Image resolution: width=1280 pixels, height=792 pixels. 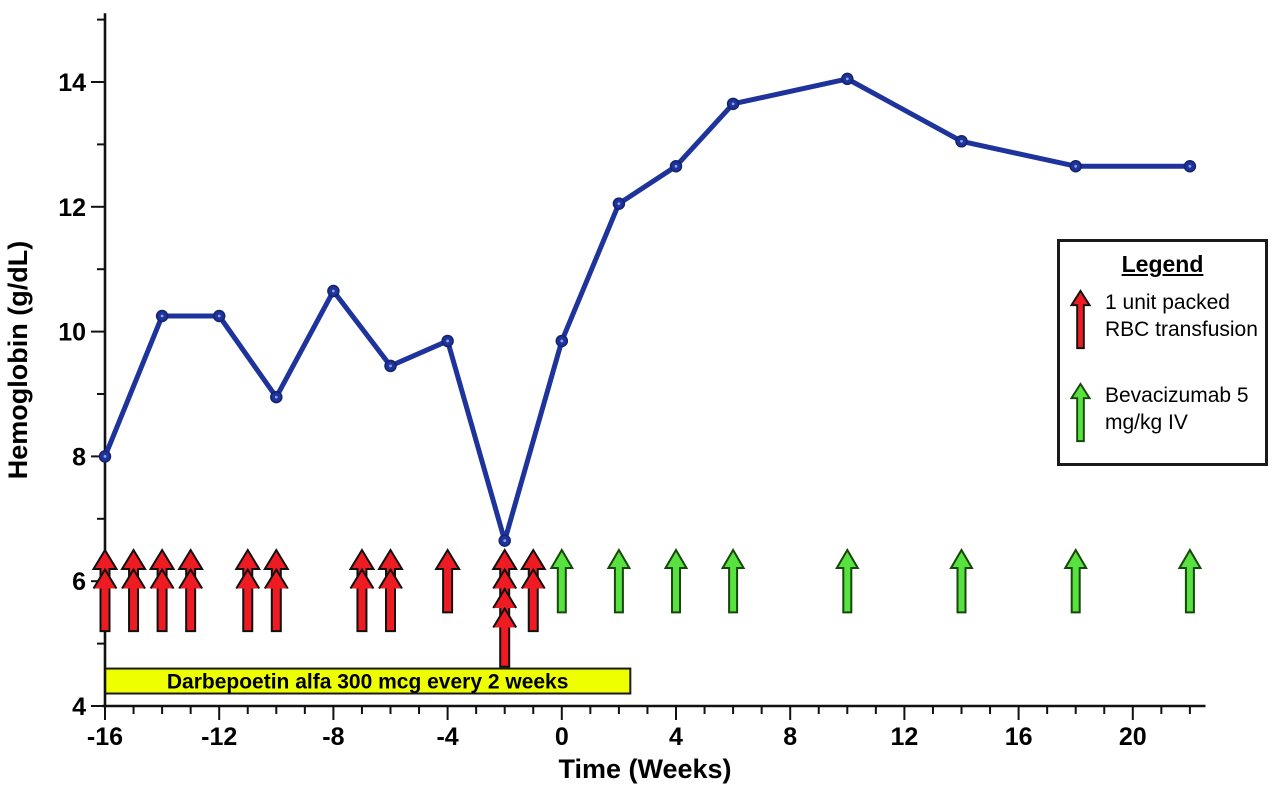 I want to click on legend-item-bevacizumab: Bevacizumab 5 mg/kg IV, so click(x=1164, y=412).